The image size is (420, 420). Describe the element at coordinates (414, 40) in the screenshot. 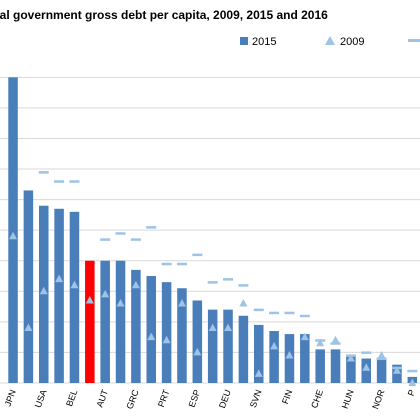

I see `legend-dash-marker` at that location.